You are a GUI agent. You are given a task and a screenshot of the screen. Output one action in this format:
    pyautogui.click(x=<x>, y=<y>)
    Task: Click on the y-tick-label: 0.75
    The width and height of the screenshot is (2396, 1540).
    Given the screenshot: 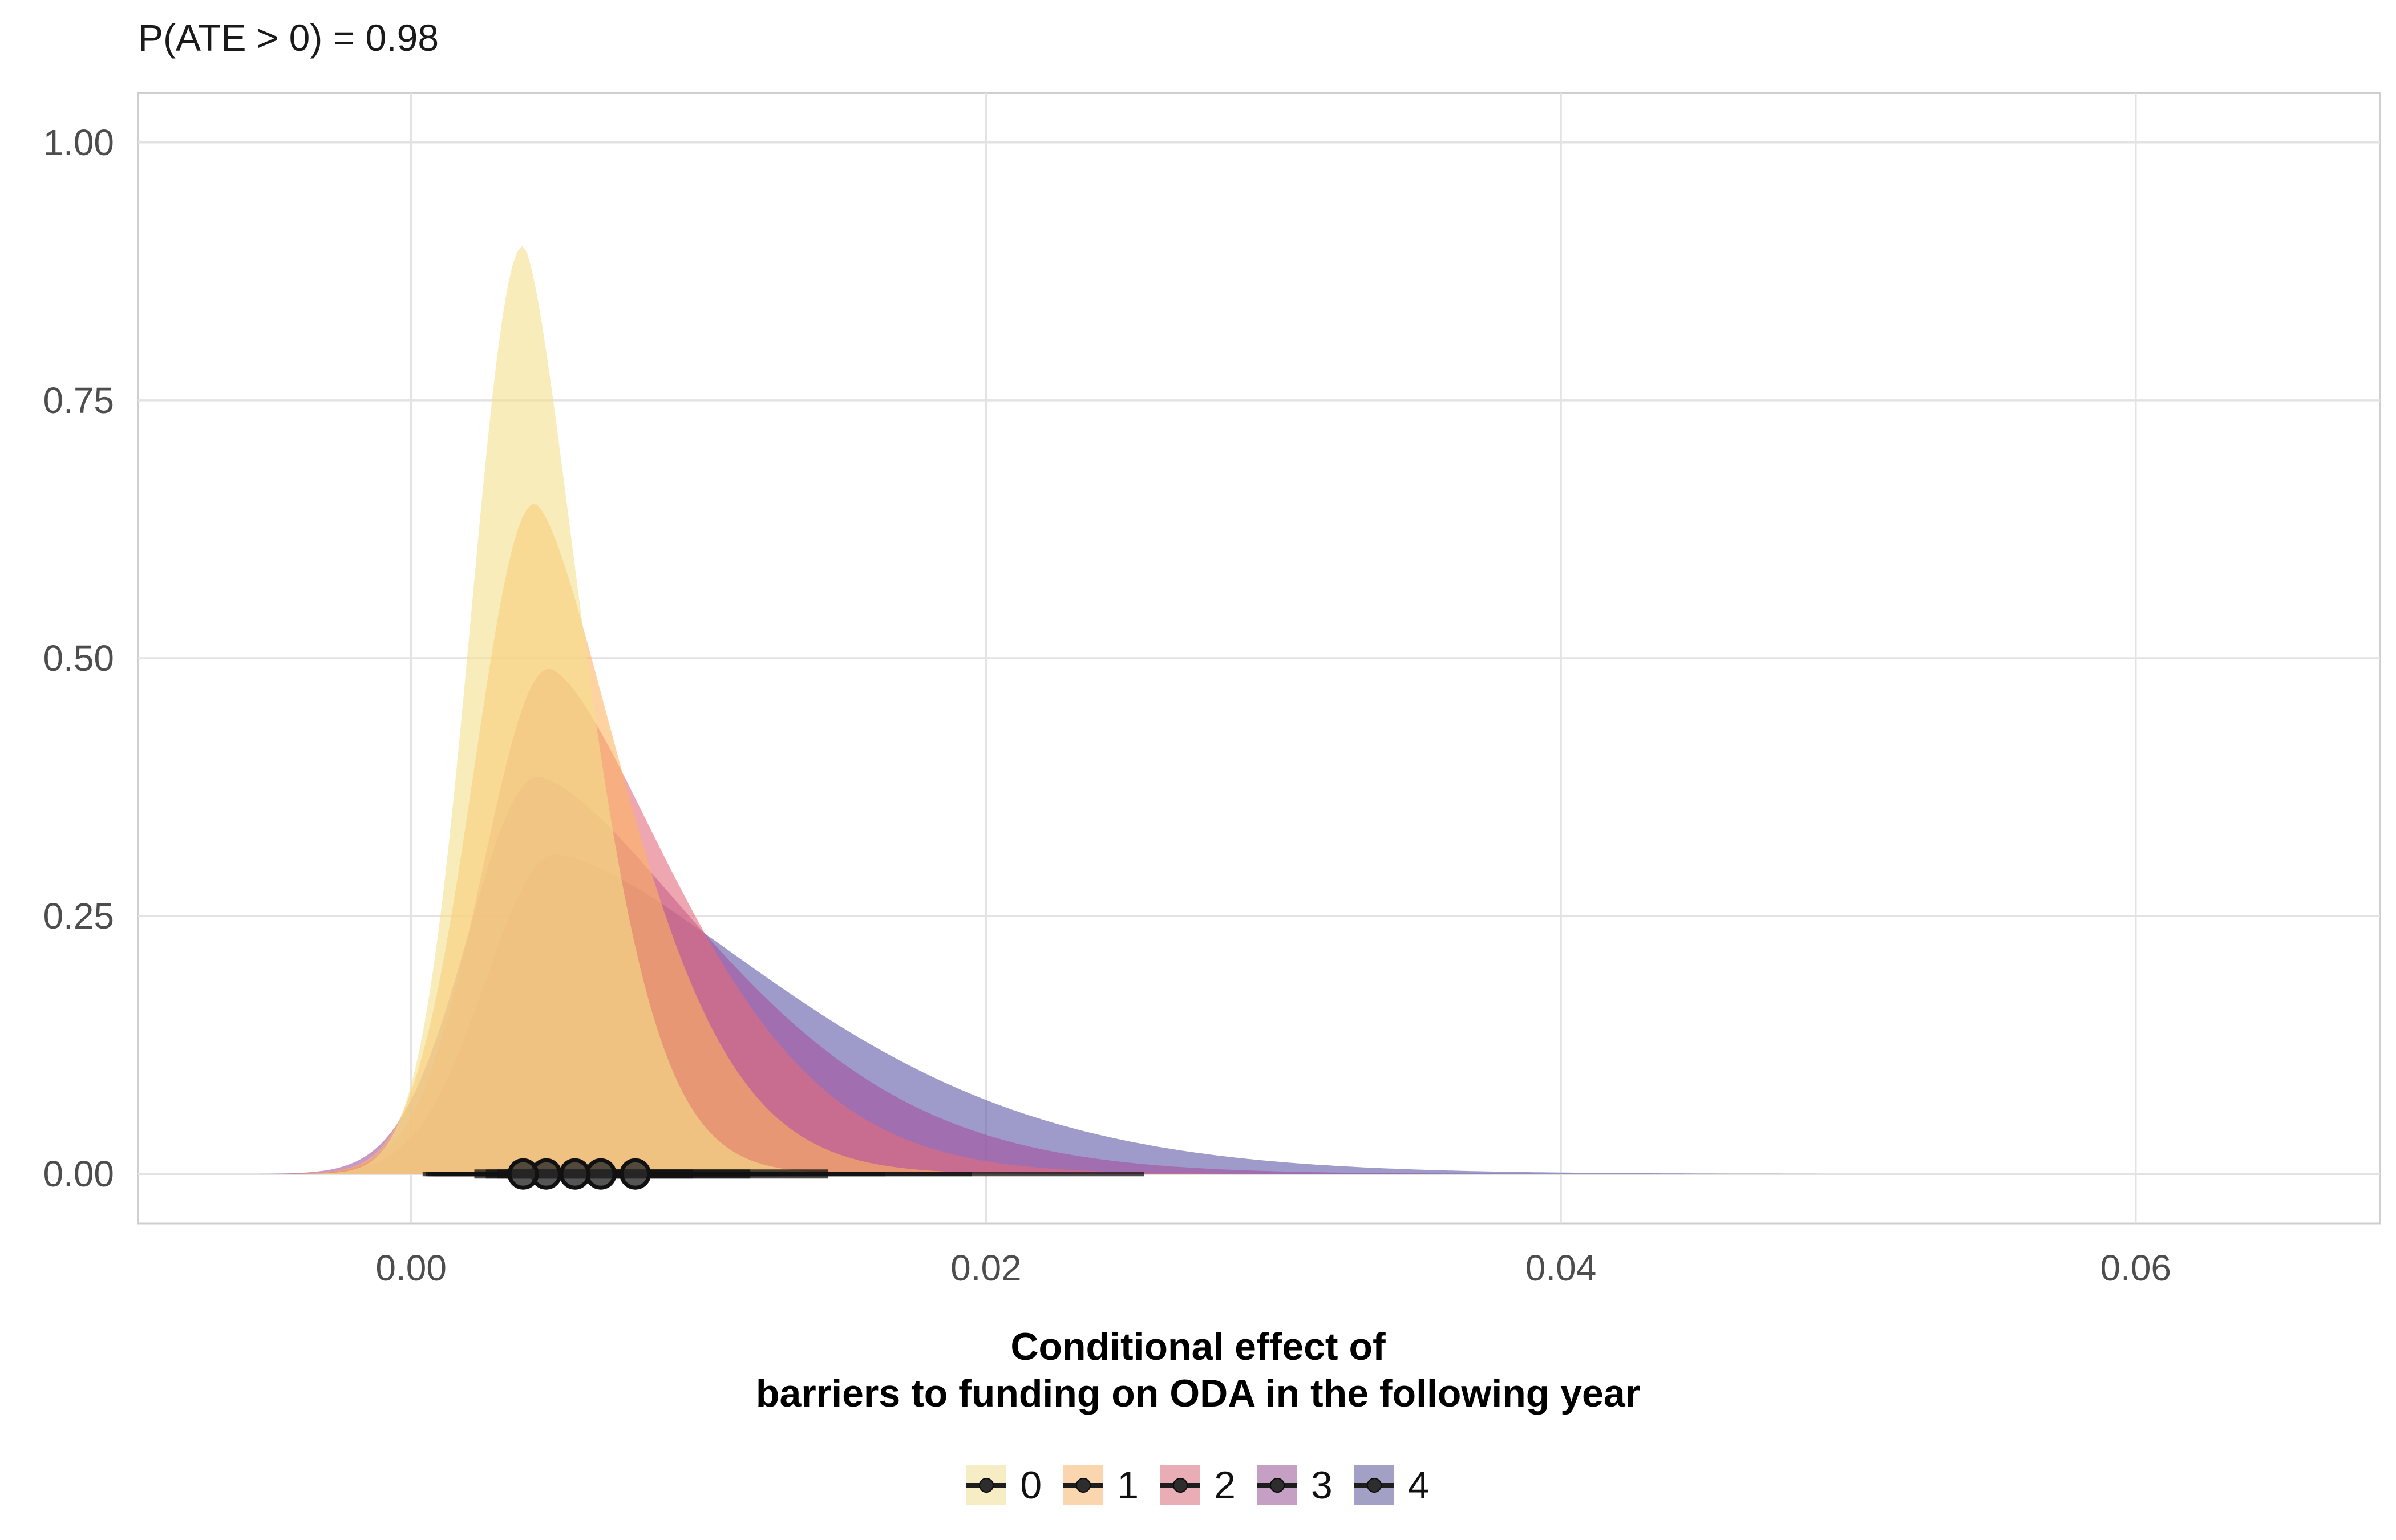 What is the action you would take?
    pyautogui.click(x=78, y=400)
    